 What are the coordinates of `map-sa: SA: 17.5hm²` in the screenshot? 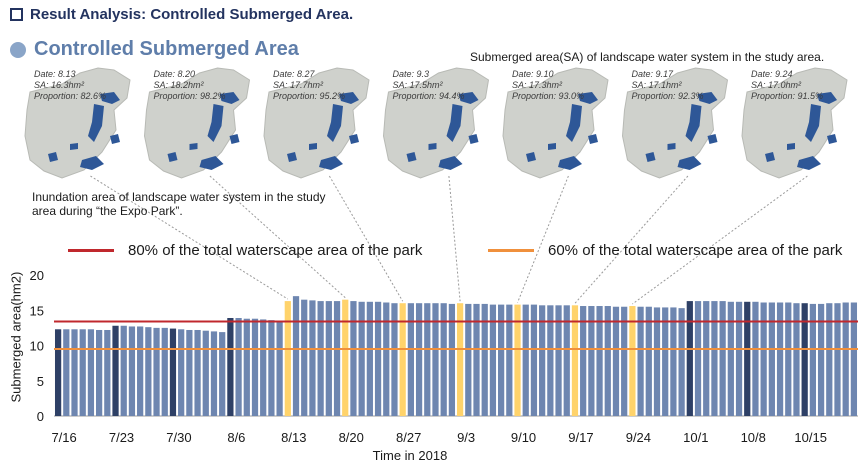 It's located at (418, 85).